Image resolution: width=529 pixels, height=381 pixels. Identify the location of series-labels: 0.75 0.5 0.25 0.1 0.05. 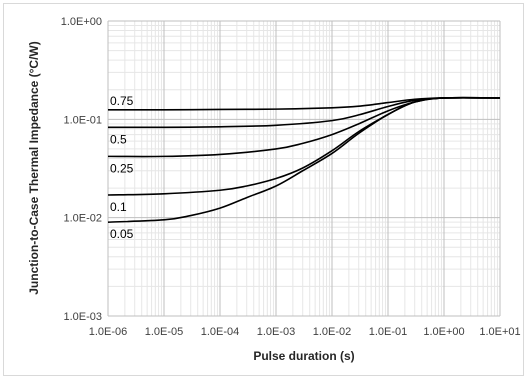
(122, 167).